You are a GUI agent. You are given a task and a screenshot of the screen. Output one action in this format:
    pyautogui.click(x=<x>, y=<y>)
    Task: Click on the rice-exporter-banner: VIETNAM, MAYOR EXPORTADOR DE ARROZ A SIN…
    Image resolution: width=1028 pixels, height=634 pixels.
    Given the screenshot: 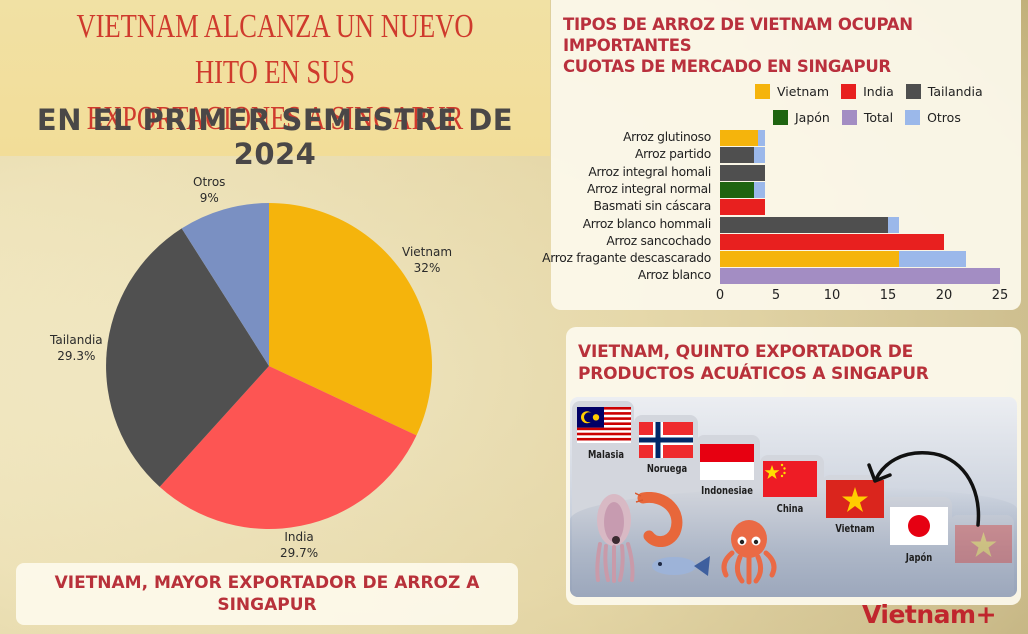 What is the action you would take?
    pyautogui.click(x=267, y=594)
    